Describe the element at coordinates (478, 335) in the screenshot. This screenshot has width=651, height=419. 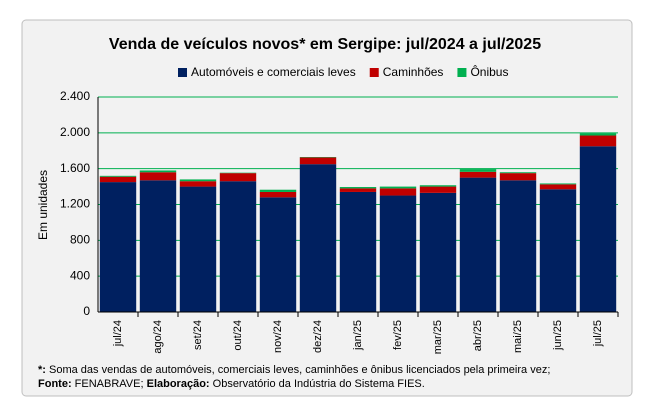
I see `x-tick-label: abr/25` at that location.